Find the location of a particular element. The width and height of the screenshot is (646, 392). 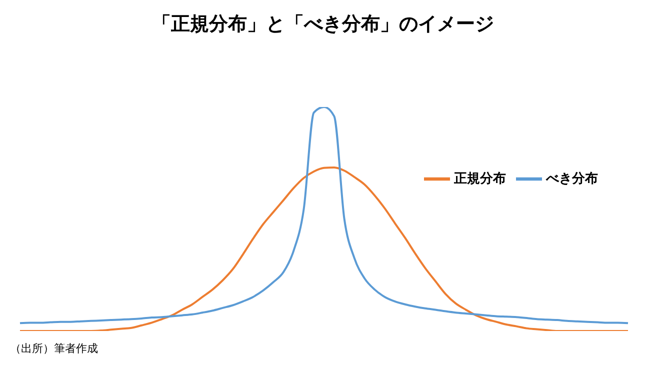

chart-title: 「正規分布」と「べき分布」のイメージ is located at coordinates (323, 24).